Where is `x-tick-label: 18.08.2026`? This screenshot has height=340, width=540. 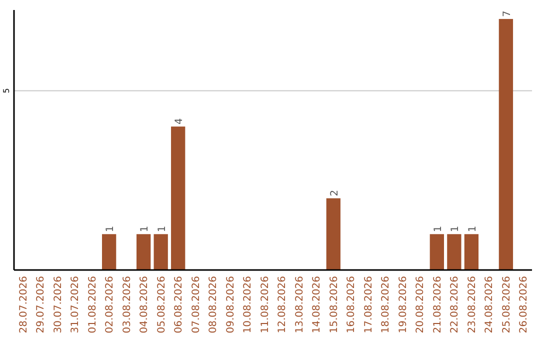
x-tick-label: 18.08.2026 is located at coordinates (386, 305).